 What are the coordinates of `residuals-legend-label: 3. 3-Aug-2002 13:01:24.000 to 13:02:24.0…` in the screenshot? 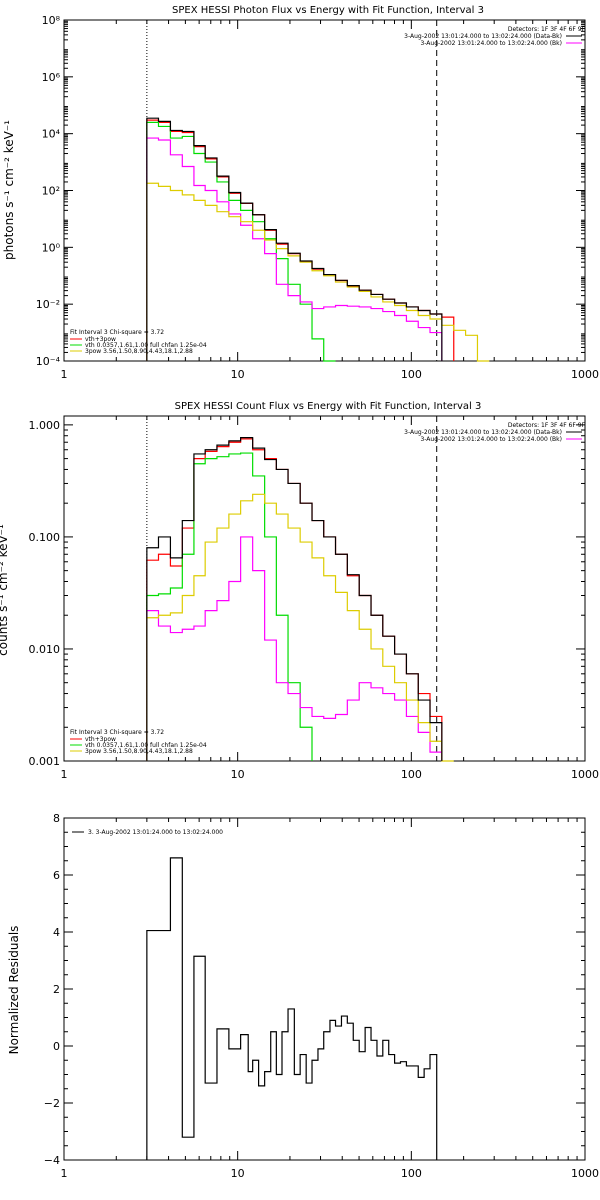 It's located at (155, 832).